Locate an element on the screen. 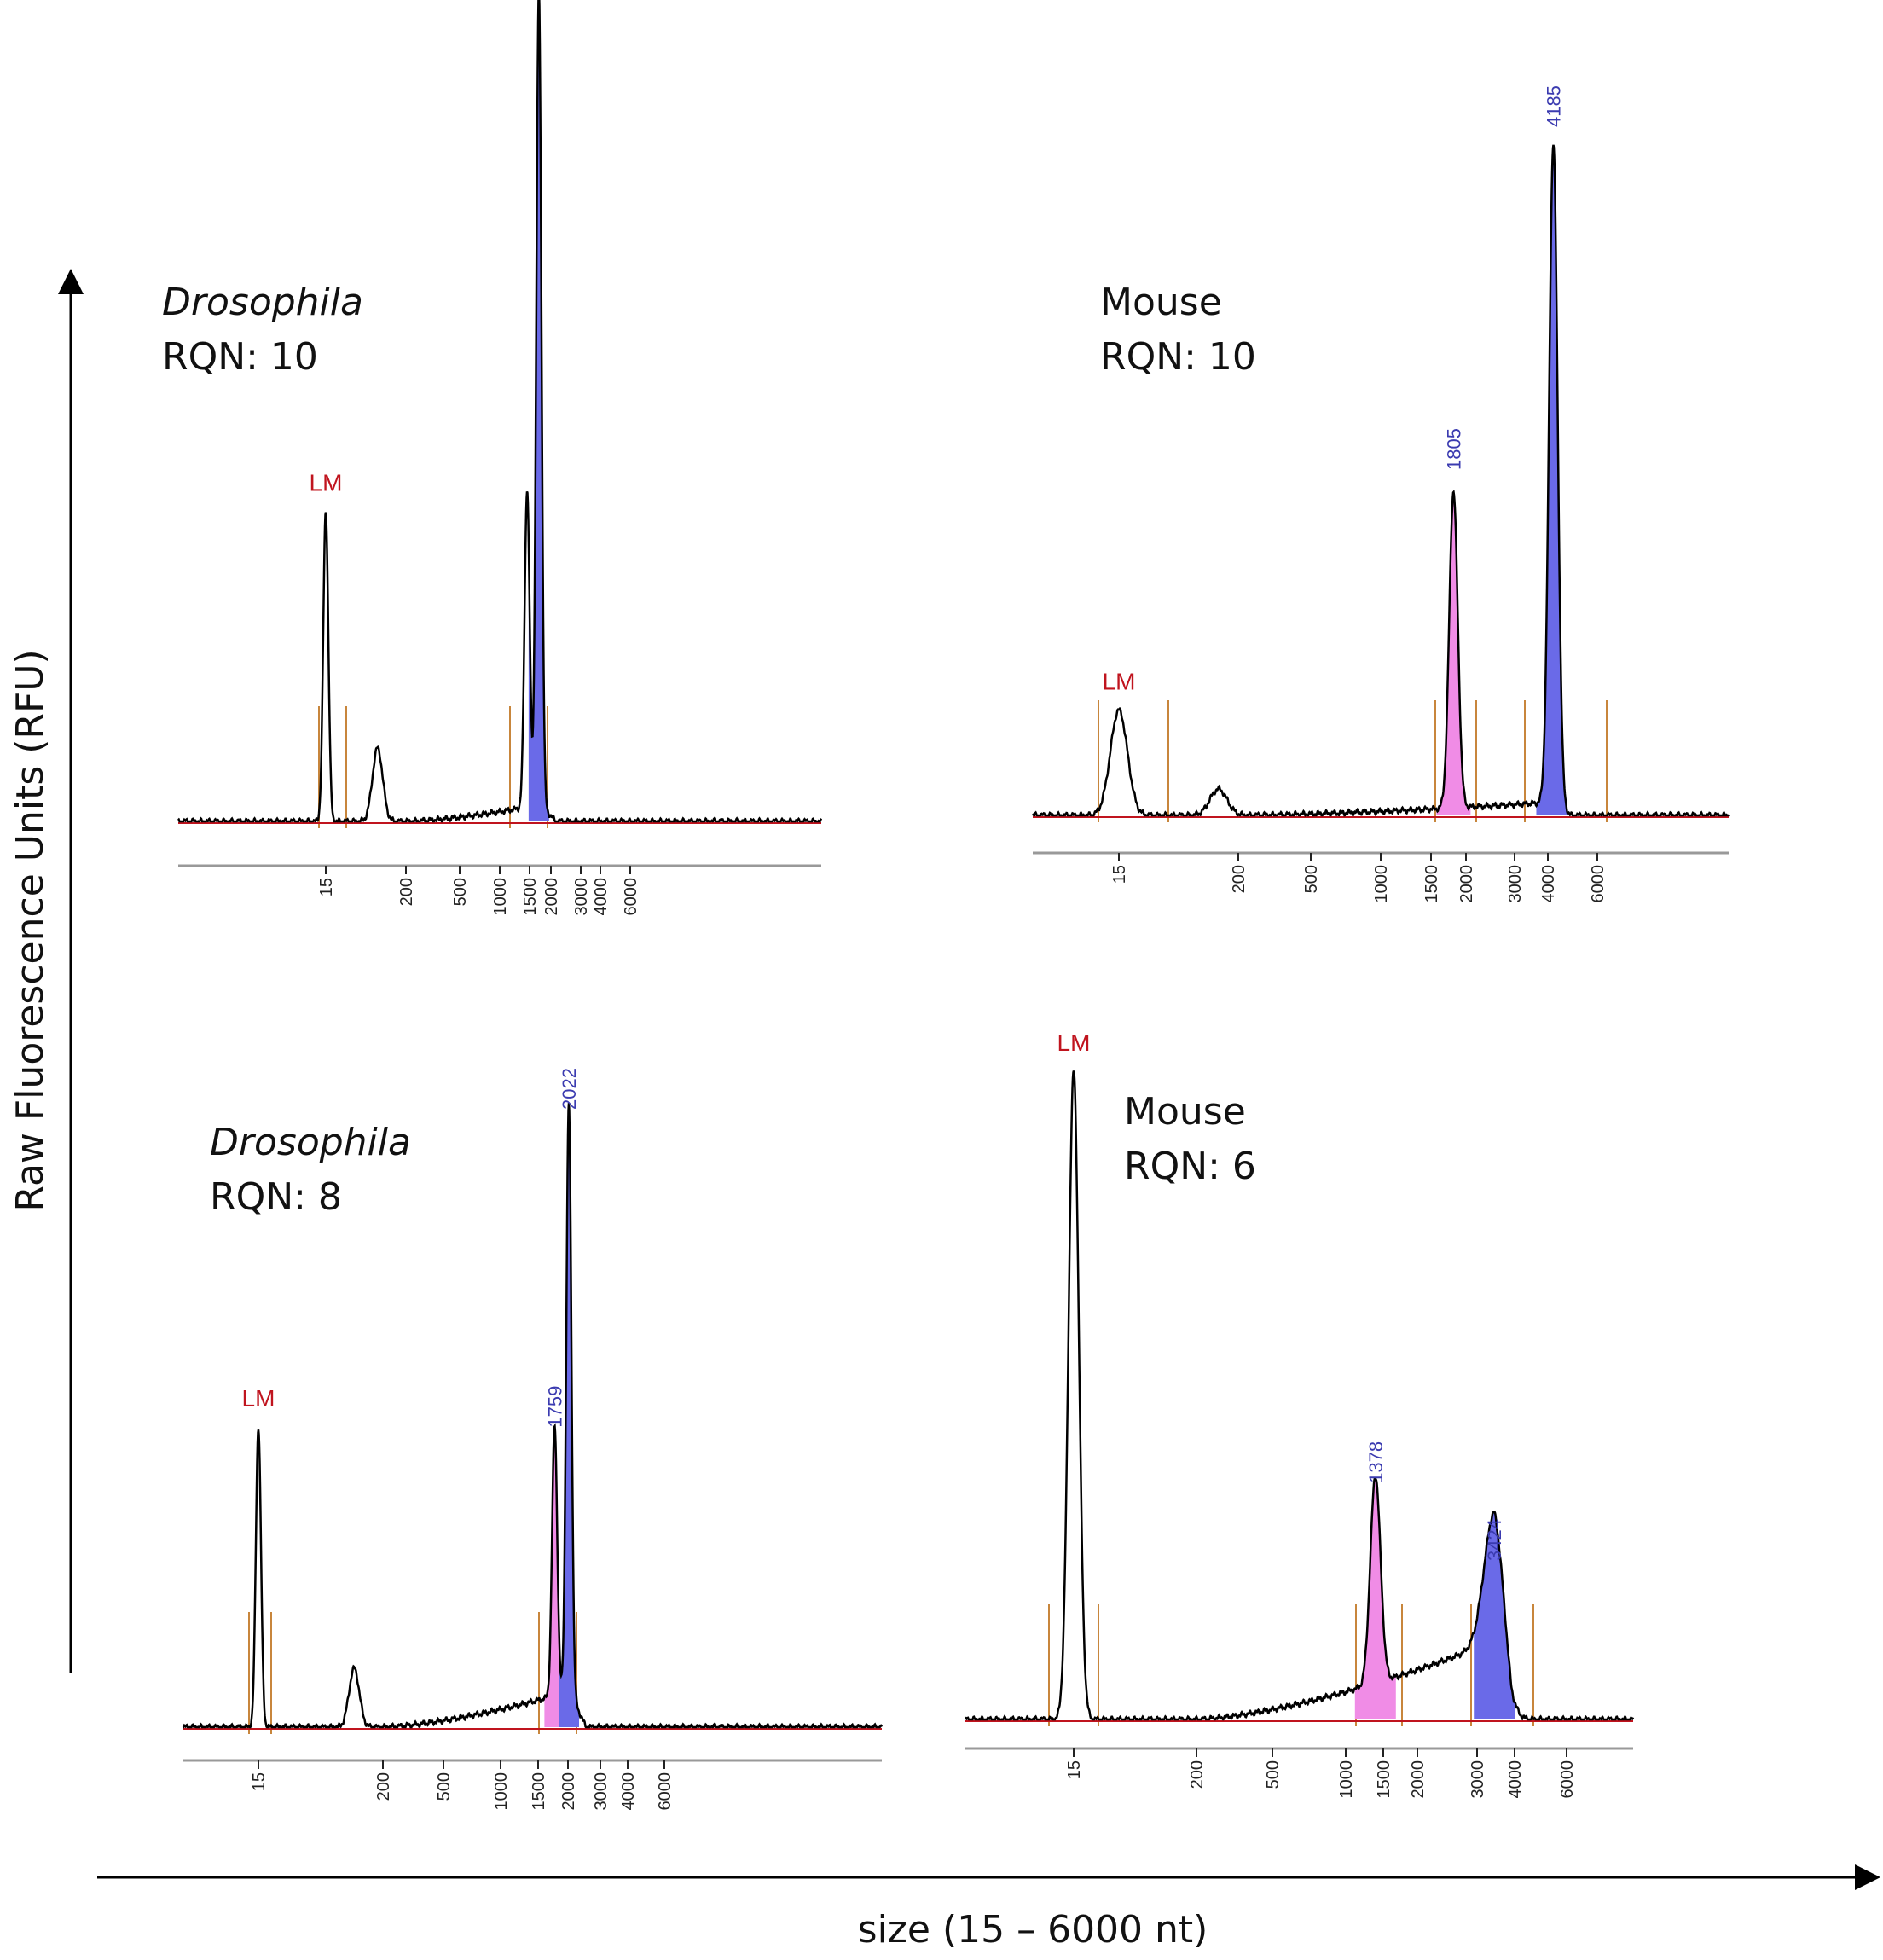 This screenshot has width=1883, height=1960. peak-size-label: 4185 is located at coordinates (1553, 106).